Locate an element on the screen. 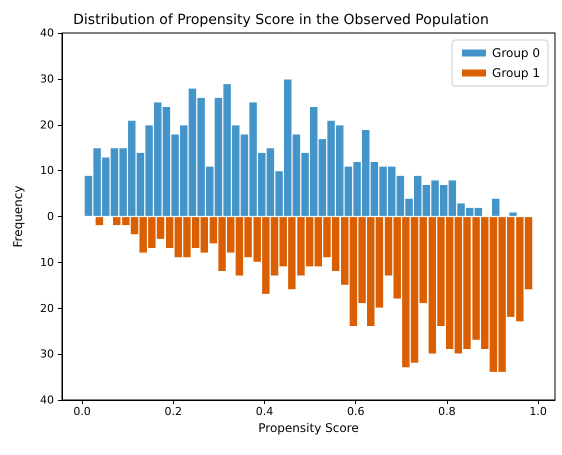 Image resolution: width=562 pixels, height=455 pixels. x-axis-title: Propensity Score is located at coordinates (308, 428).